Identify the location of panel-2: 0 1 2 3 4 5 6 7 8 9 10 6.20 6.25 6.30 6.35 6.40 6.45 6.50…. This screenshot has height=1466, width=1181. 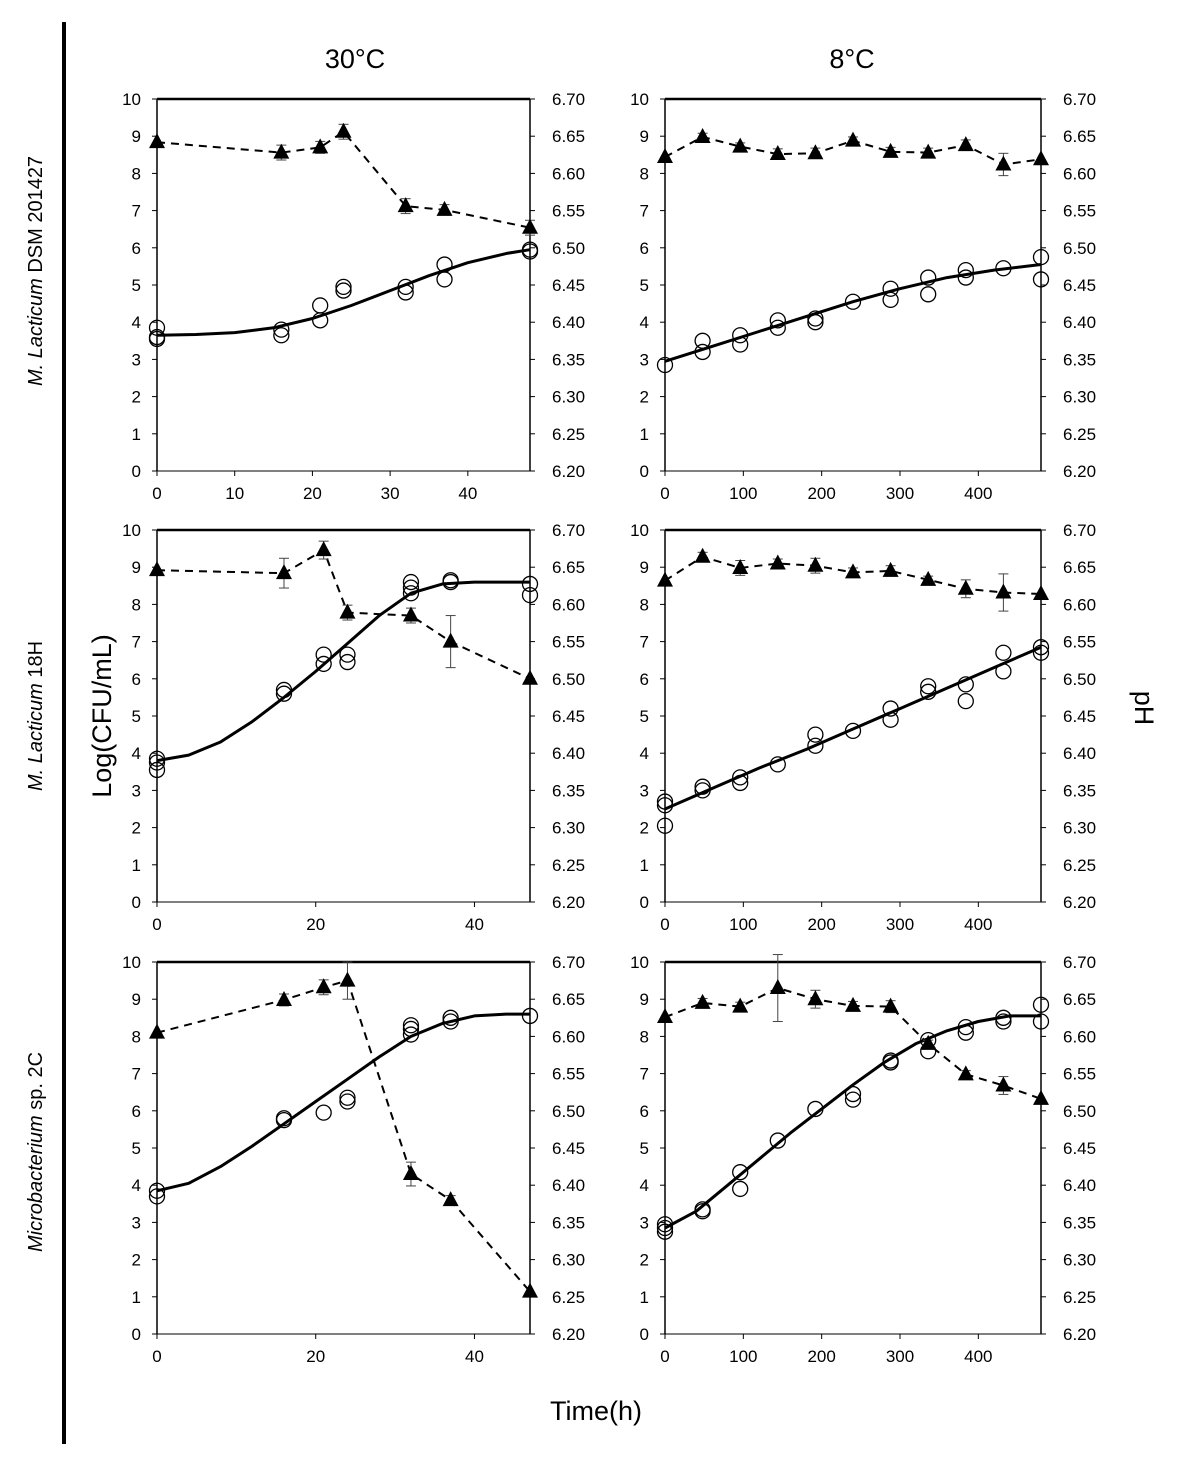
(863, 296).